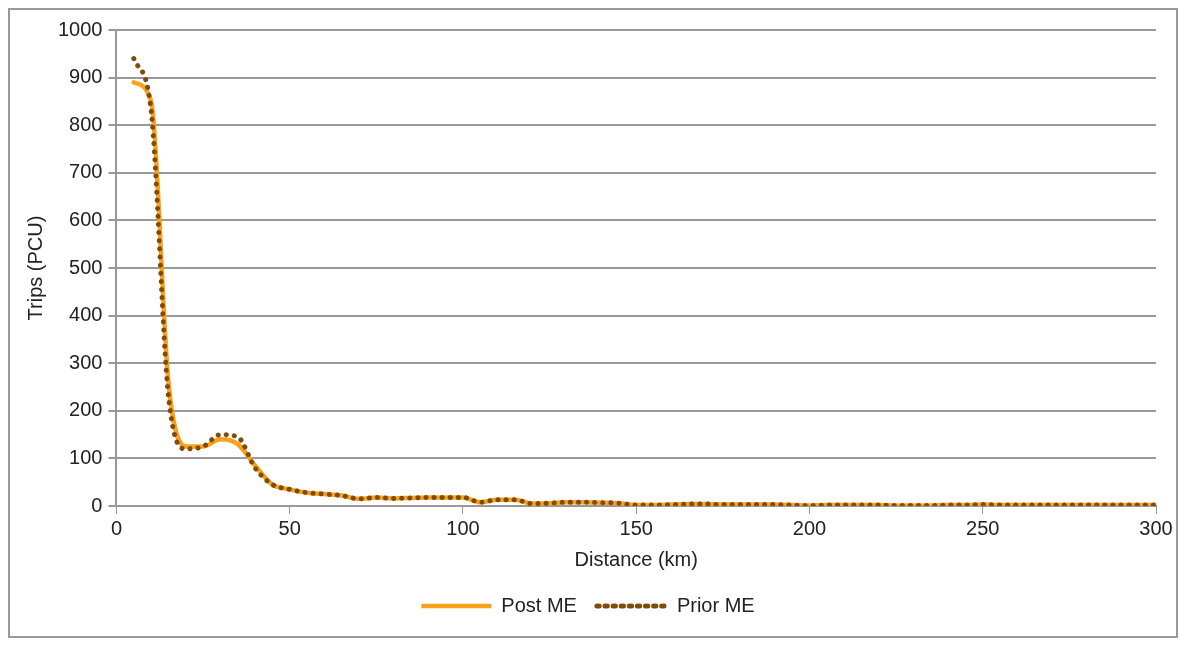 The image size is (1188, 648). I want to click on y-tick-label: 500, so click(86, 266).